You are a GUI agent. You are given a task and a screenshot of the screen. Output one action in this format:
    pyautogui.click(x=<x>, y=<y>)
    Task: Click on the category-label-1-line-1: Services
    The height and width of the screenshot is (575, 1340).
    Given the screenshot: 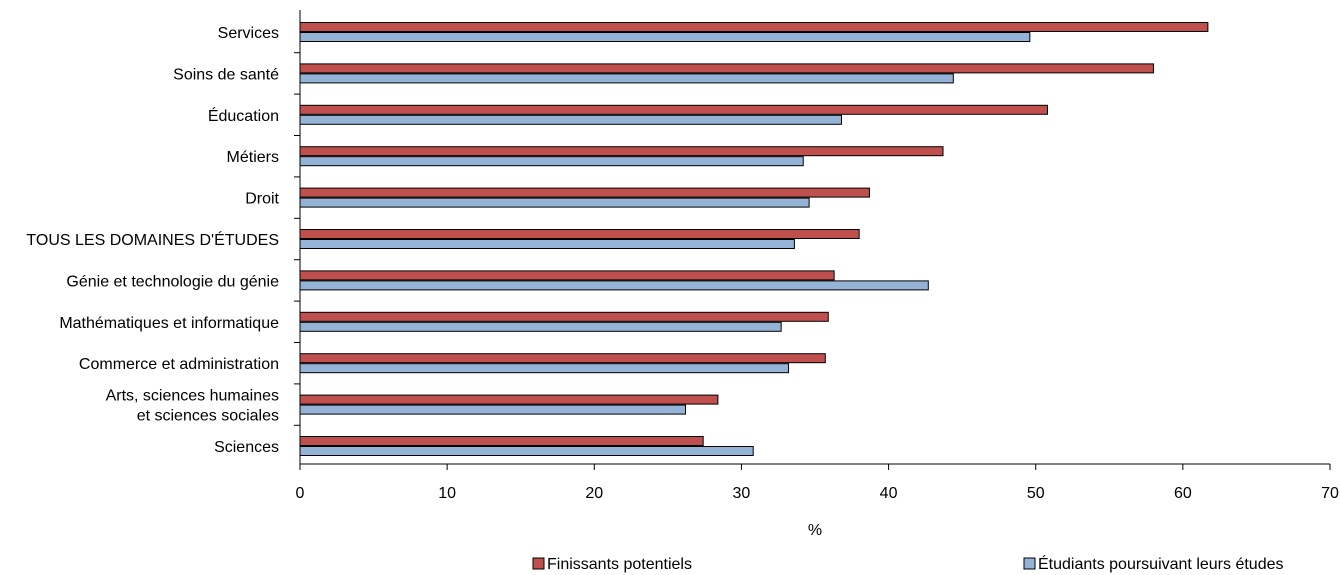 What is the action you would take?
    pyautogui.click(x=248, y=33)
    